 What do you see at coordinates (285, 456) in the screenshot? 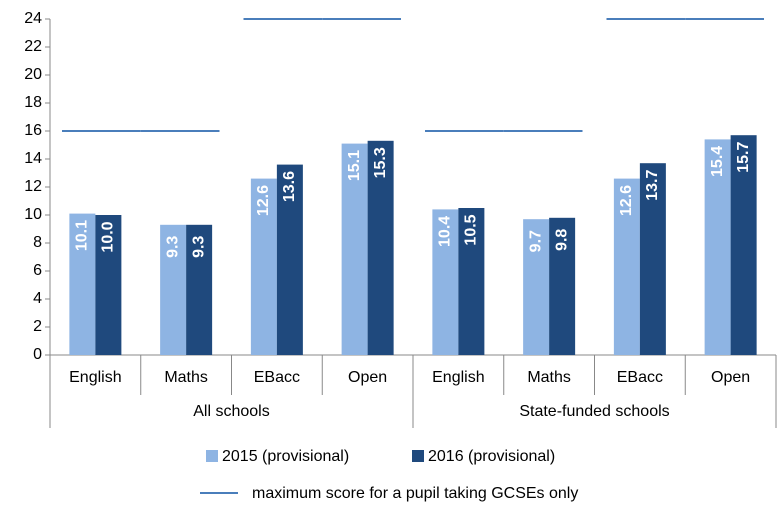
I see `legend-label: 2015 (provisional)` at bounding box center [285, 456].